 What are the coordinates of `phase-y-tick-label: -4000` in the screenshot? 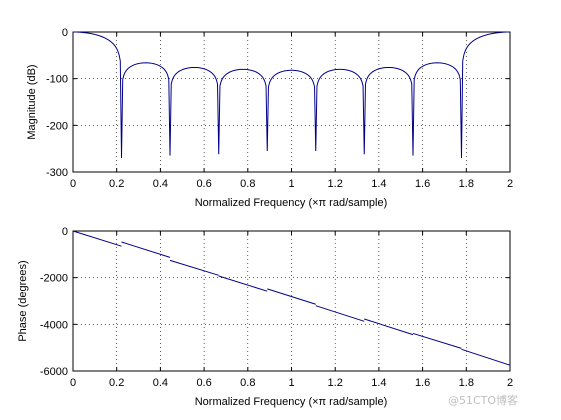 It's located at (54, 325).